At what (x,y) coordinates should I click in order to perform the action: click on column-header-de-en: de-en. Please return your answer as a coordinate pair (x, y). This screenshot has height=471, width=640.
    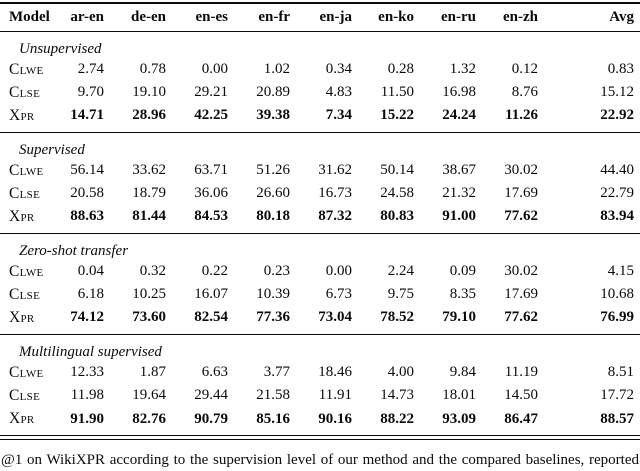
    Looking at the image, I should click on (148, 16).